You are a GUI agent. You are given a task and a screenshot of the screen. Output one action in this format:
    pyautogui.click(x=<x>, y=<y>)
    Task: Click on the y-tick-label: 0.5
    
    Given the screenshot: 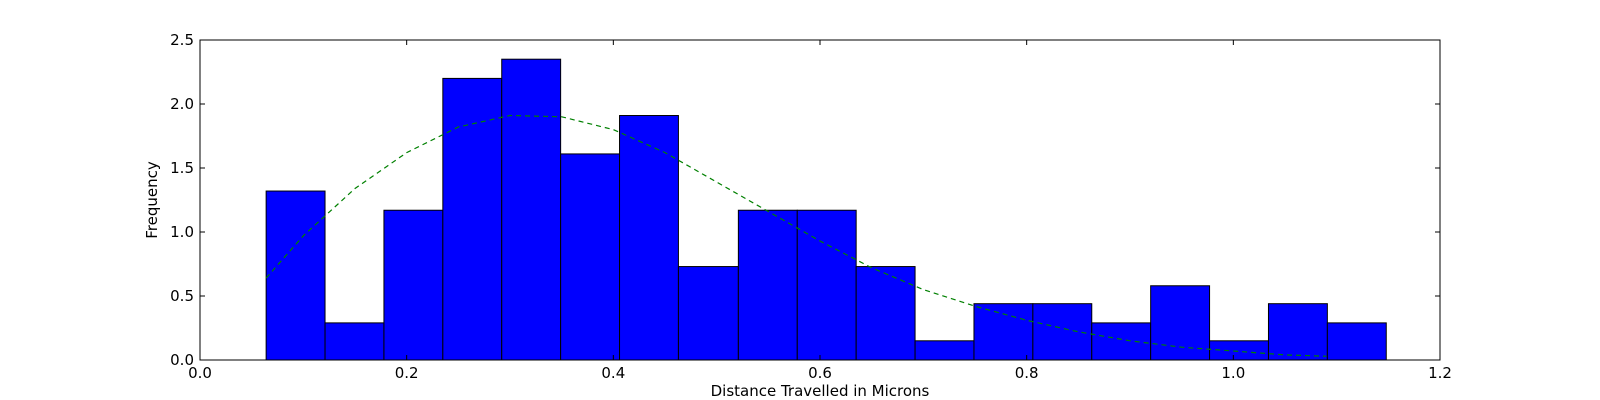 What is the action you would take?
    pyautogui.click(x=182, y=296)
    